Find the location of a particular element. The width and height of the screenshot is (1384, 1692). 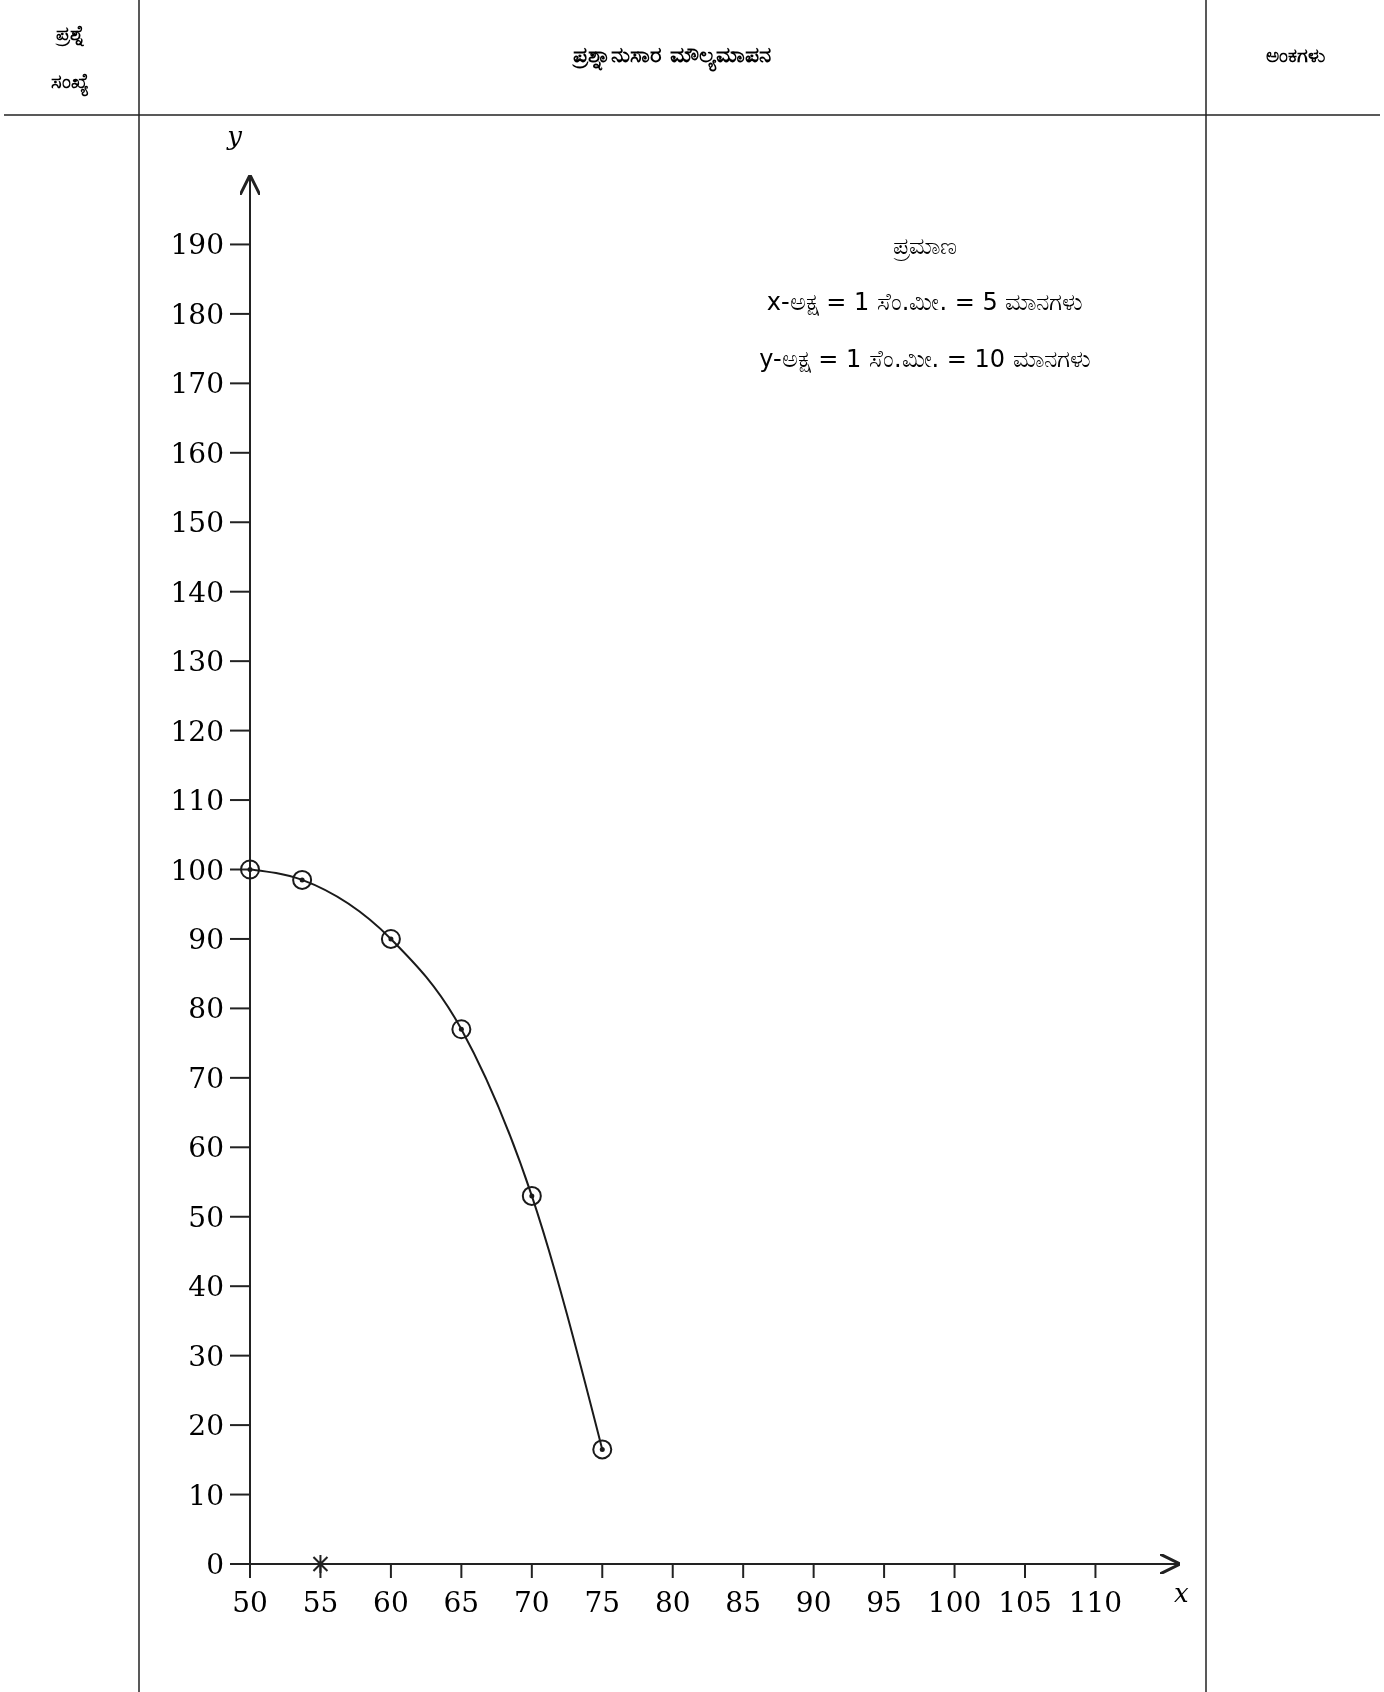

x-tick-label: 50 is located at coordinates (250, 1602).